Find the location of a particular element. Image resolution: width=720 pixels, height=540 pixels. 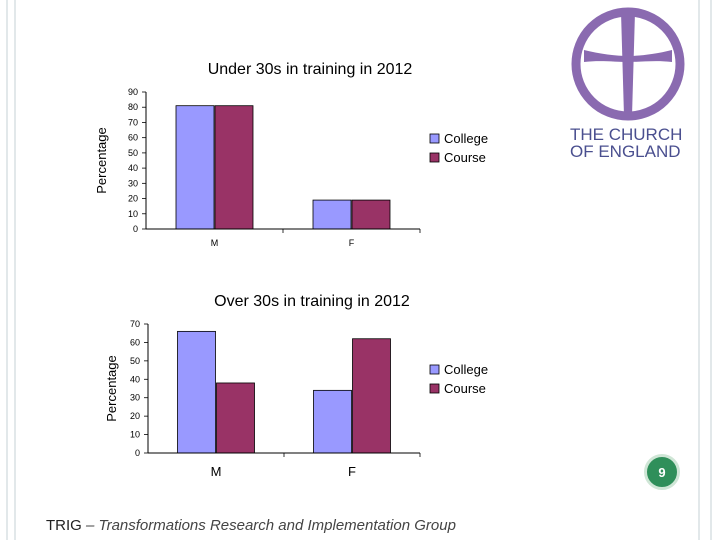

page-number-badge: 9 is located at coordinates (662, 472).